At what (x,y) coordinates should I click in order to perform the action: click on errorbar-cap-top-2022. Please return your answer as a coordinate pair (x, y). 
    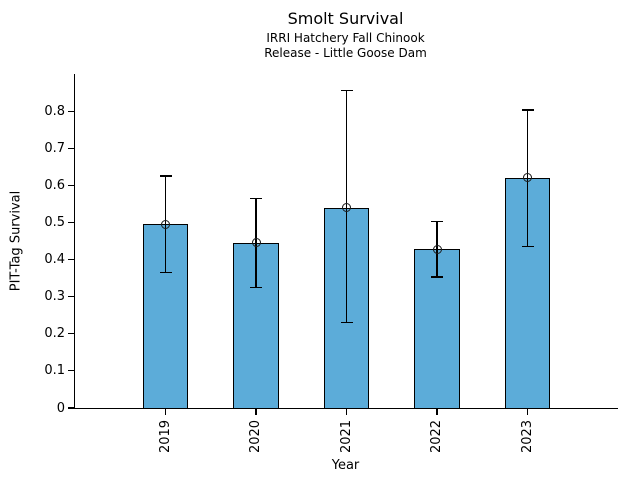
    Looking at the image, I should click on (437, 221).